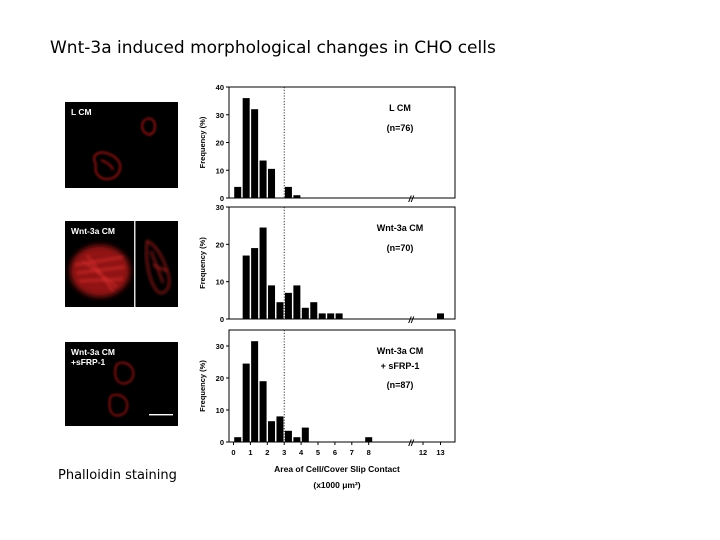 This screenshot has height=540, width=720. What do you see at coordinates (423, 452) in the screenshot?
I see `x-tick-label-9: 12` at bounding box center [423, 452].